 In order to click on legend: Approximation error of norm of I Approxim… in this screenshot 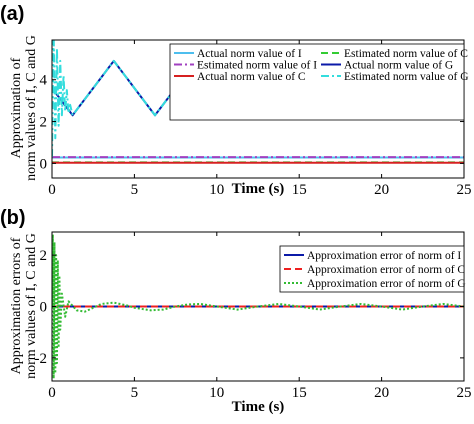, I will do `click(372, 269)`.